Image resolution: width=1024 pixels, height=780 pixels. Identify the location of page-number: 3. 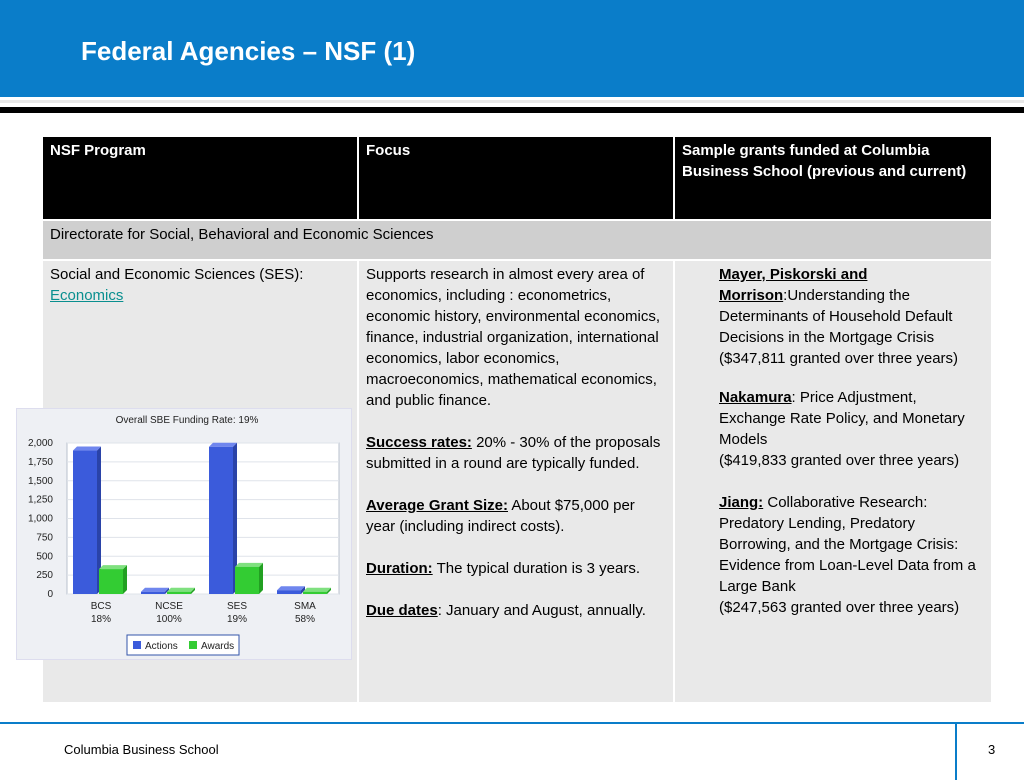
(992, 749).